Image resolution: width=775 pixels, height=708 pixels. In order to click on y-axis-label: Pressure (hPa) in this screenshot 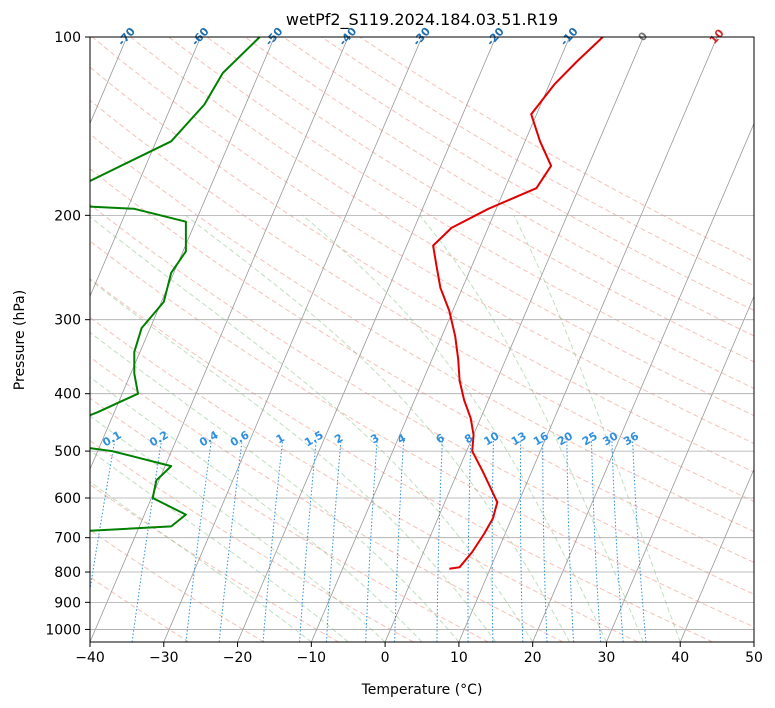, I will do `click(20, 340)`.